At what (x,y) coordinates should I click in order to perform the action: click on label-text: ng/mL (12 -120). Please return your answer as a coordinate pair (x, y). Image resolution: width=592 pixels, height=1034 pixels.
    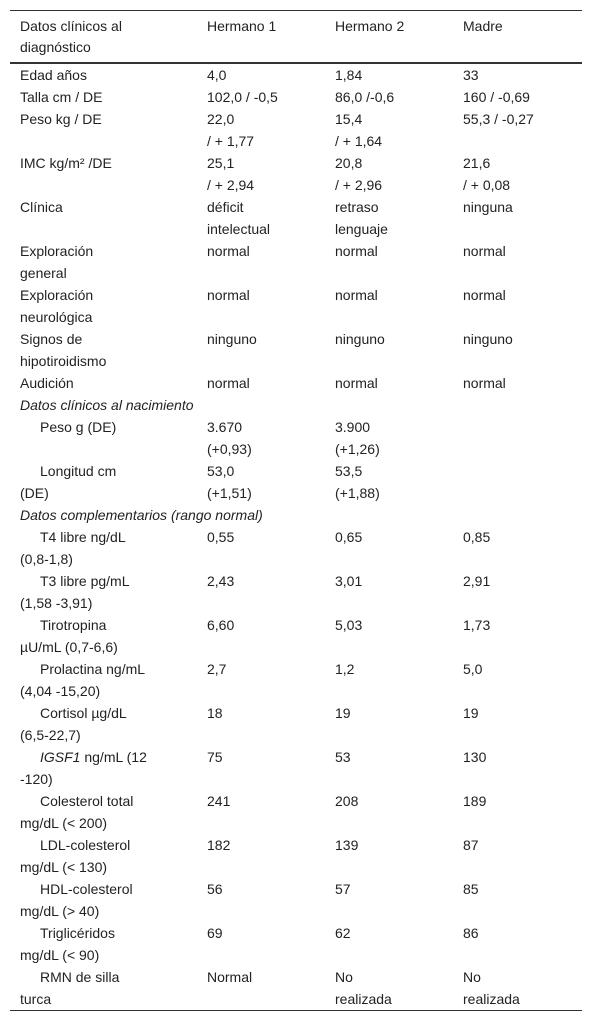
    Looking at the image, I should click on (83, 768).